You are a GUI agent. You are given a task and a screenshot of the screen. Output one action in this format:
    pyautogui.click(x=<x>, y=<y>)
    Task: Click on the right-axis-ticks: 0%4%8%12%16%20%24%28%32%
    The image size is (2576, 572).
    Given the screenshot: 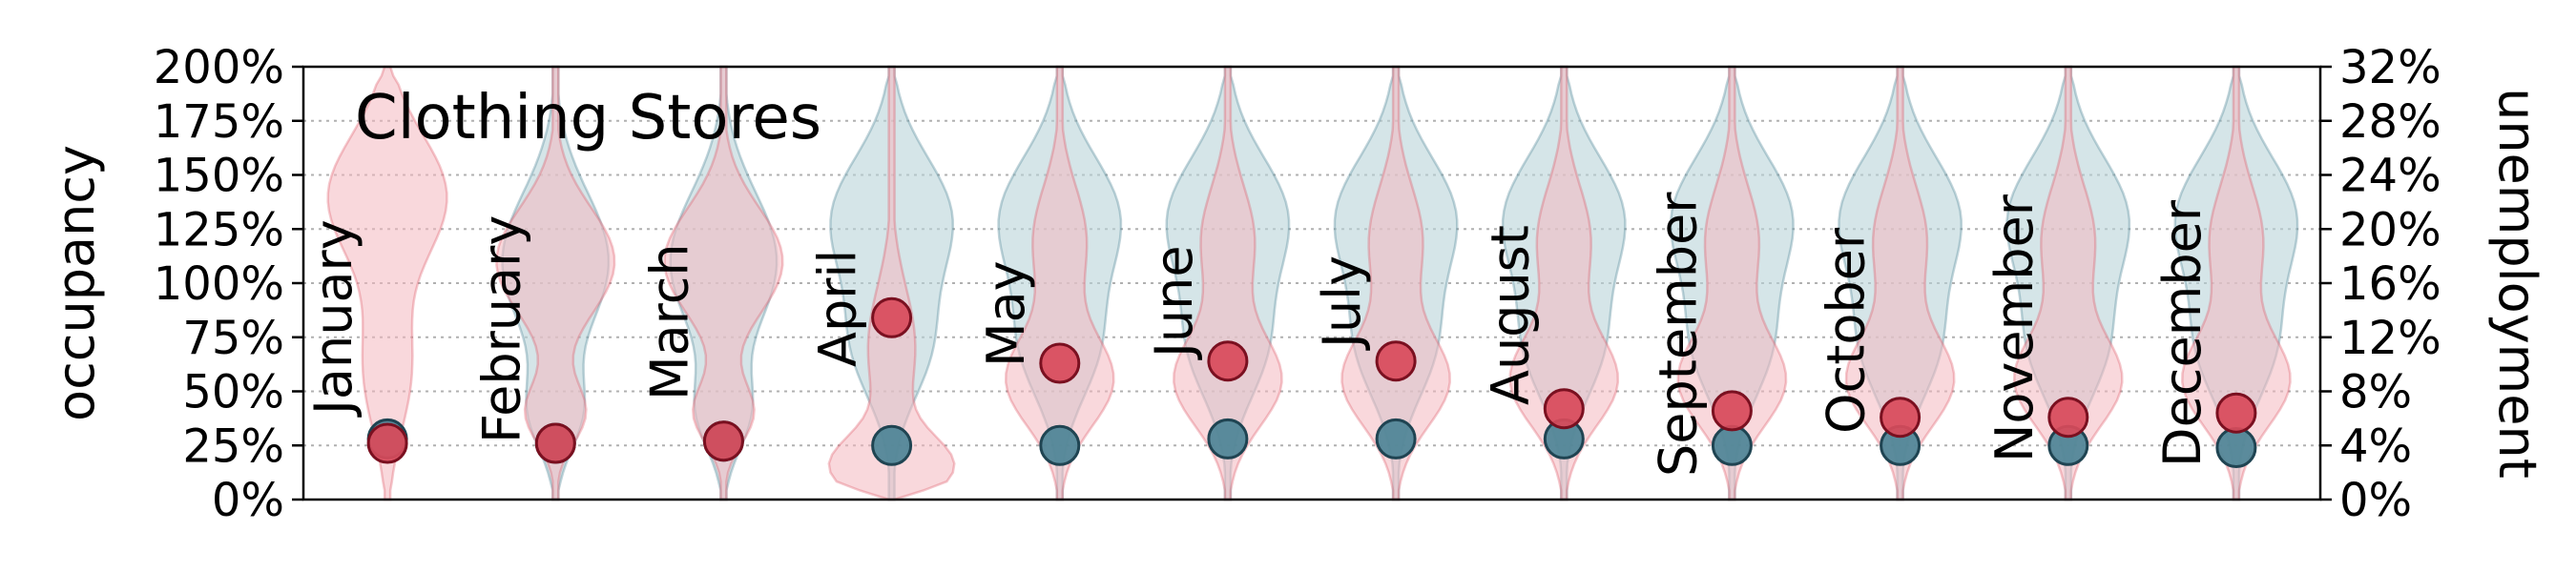 What is the action you would take?
    pyautogui.click(x=2380, y=284)
    